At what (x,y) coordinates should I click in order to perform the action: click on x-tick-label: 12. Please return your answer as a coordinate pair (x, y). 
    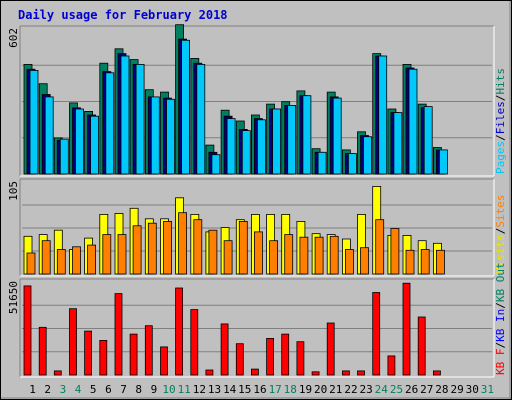
    Looking at the image, I should click on (199, 389).